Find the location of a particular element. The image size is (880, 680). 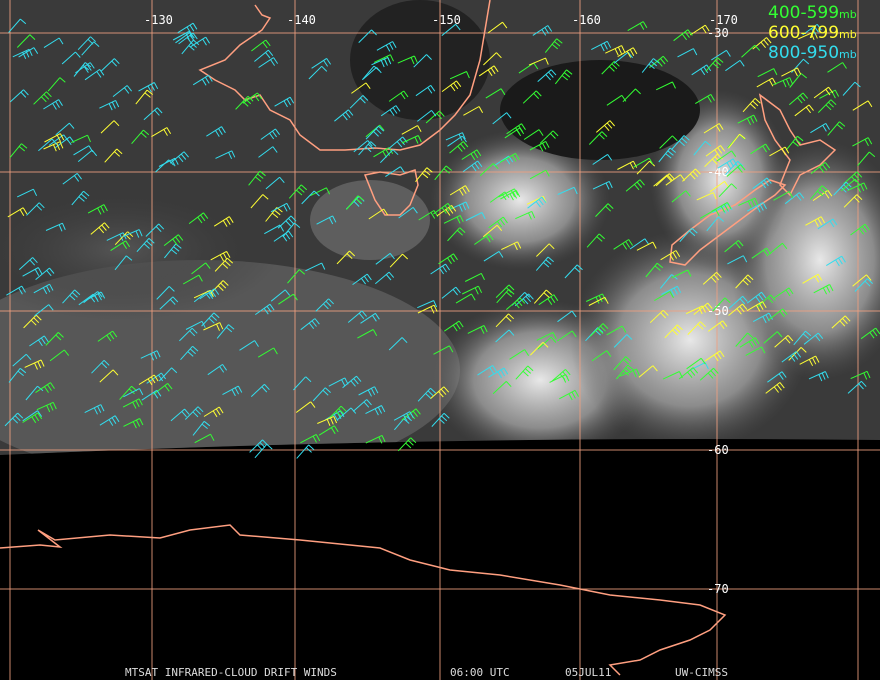

legend-entry: 400-599mb is located at coordinates (812, 13).